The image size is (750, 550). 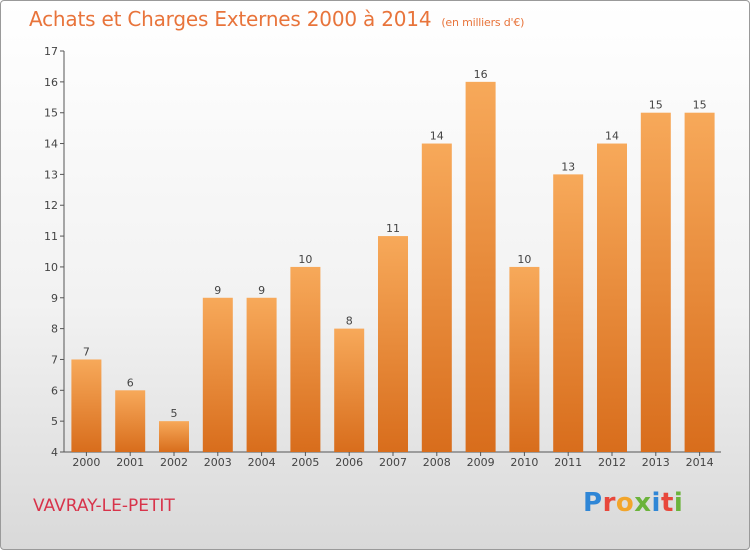 I want to click on y-tick-label: 9, so click(x=54, y=298).